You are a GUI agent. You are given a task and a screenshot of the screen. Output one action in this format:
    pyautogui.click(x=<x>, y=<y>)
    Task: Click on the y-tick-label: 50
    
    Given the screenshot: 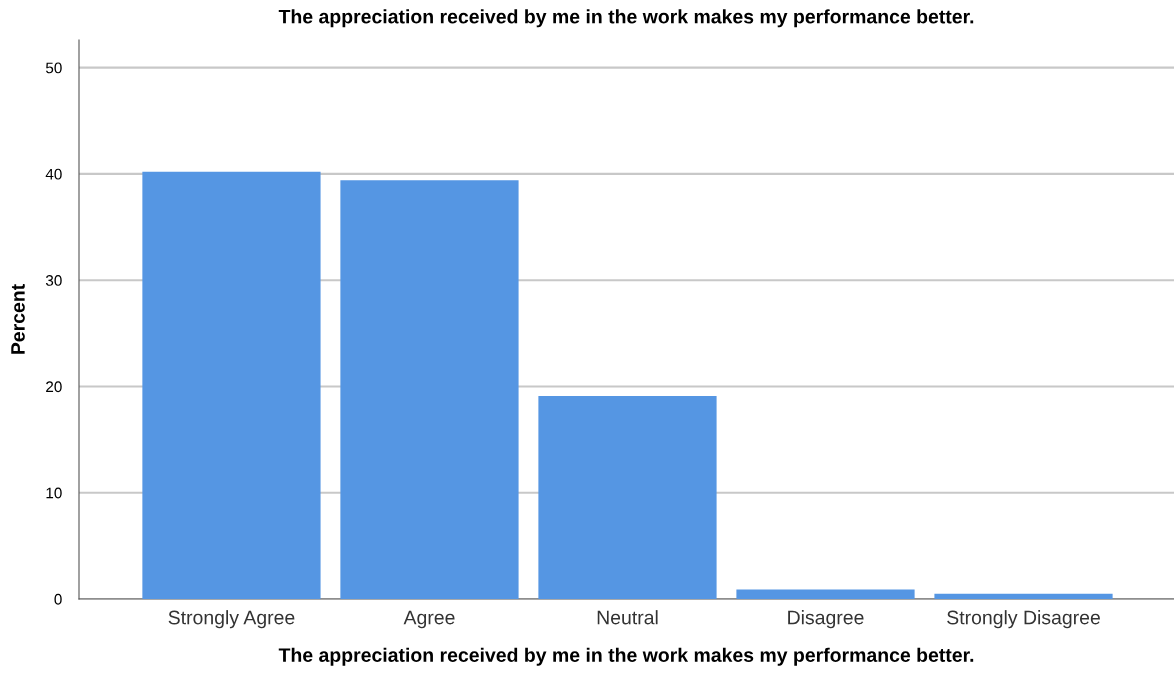 What is the action you would take?
    pyautogui.click(x=53, y=68)
    